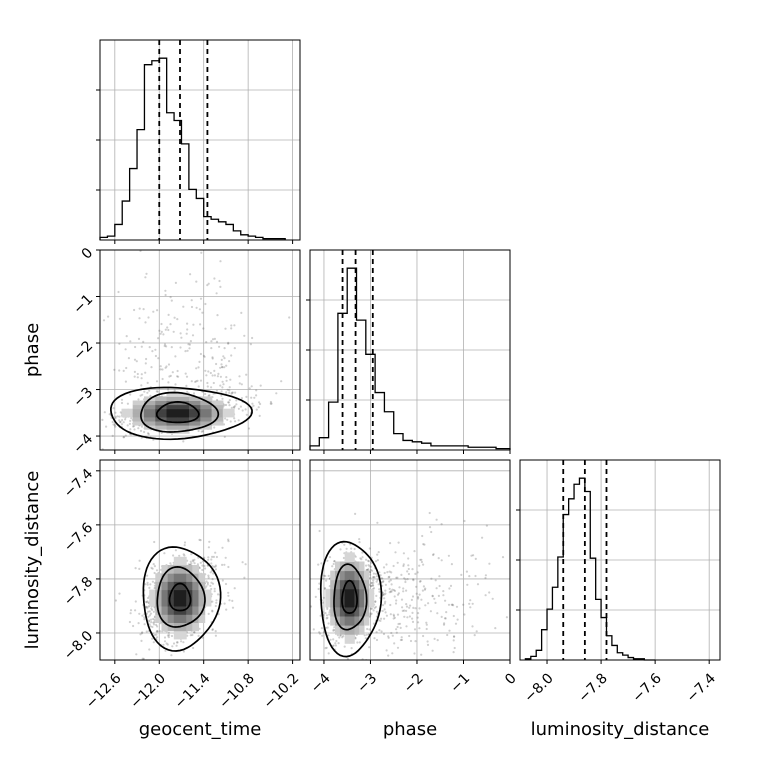 Image resolution: width=760 pixels, height=760 pixels. What do you see at coordinates (83, 398) in the screenshot?
I see `y-tick-label-phase: −3` at bounding box center [83, 398].